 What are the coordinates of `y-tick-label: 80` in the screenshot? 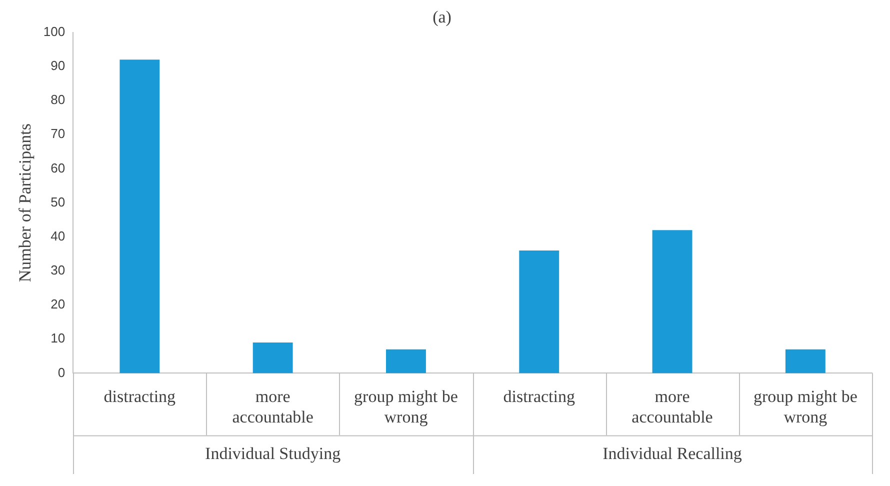 It's located at (58, 100).